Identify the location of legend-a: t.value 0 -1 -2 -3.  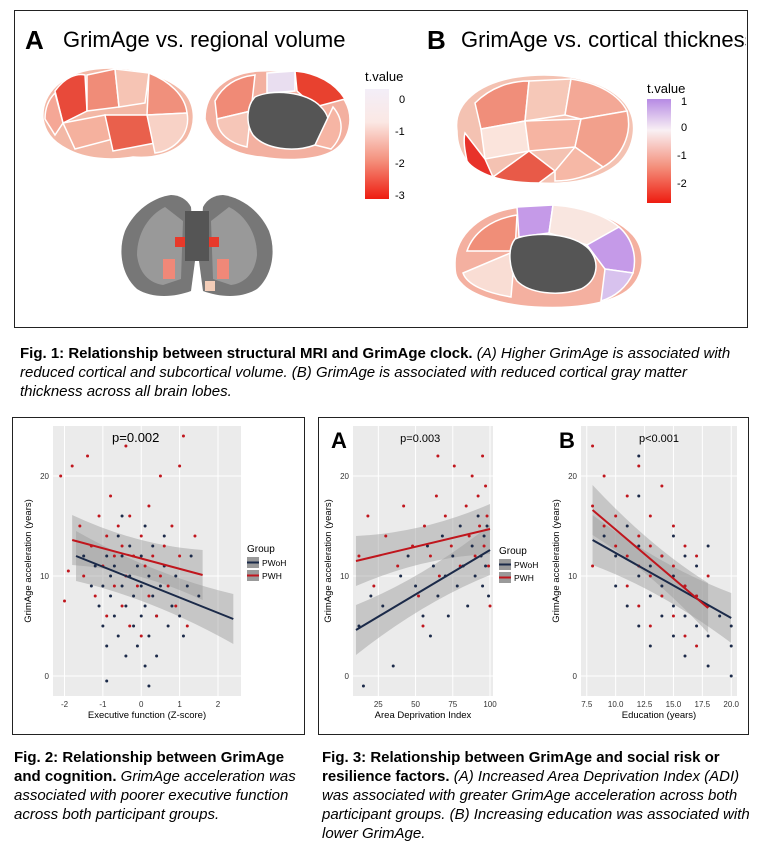
(385, 135).